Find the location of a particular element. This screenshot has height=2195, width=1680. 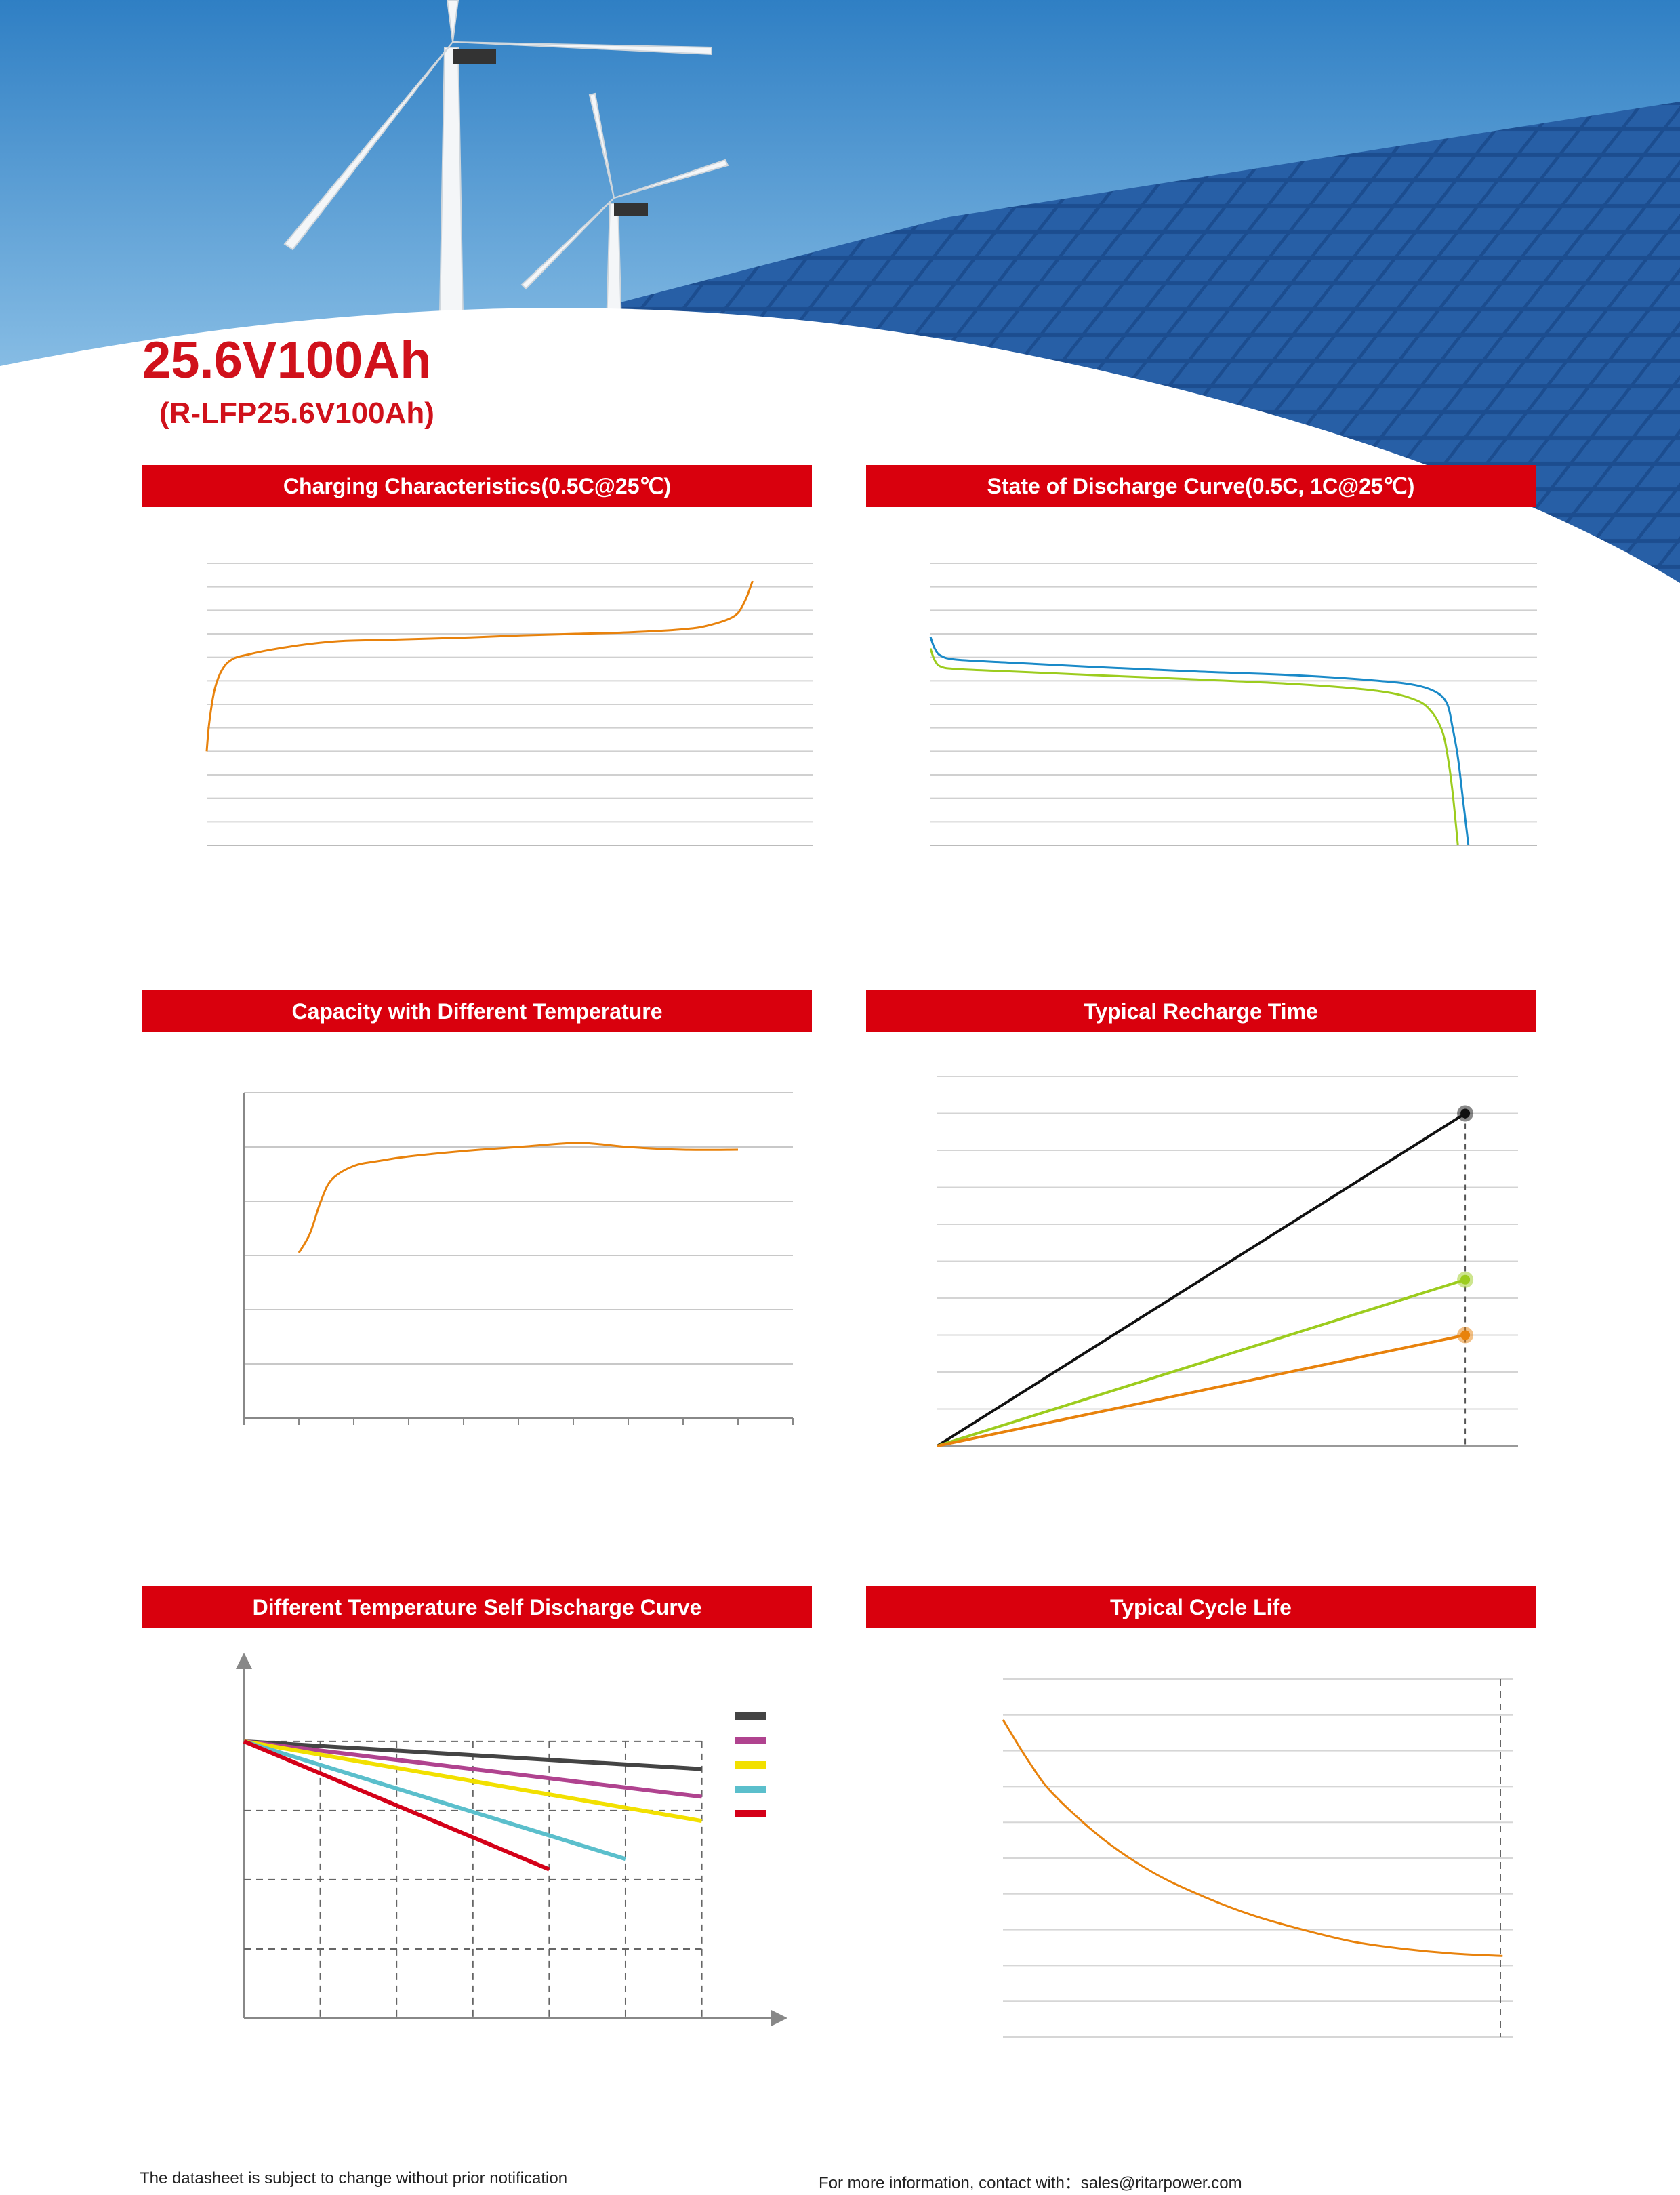

recharge-time-chart is located at coordinates (1227, 1261).